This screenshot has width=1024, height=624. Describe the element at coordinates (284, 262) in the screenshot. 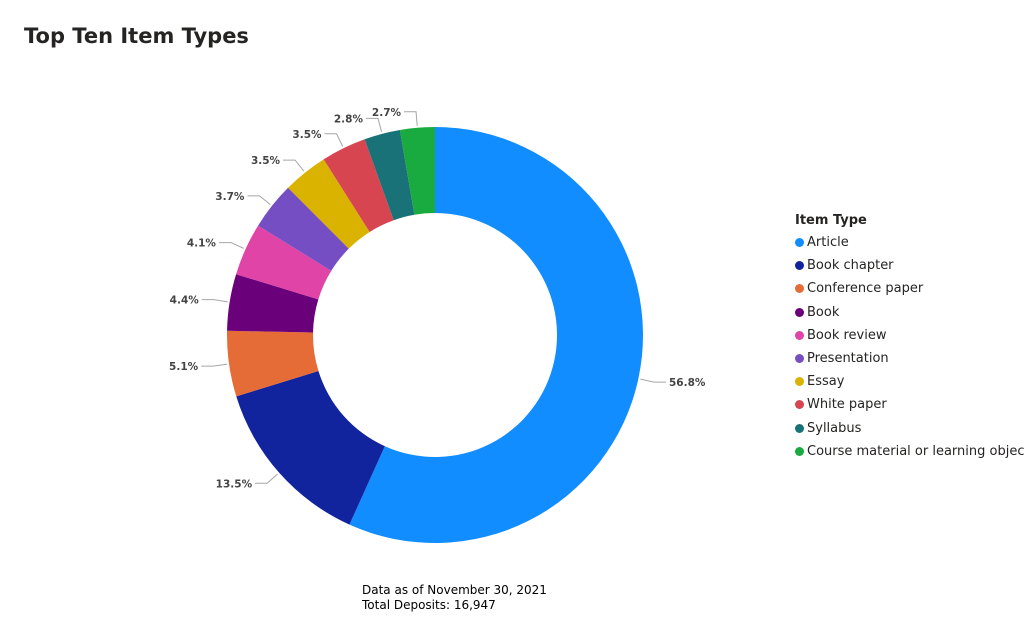

I see `slice-book-review` at that location.